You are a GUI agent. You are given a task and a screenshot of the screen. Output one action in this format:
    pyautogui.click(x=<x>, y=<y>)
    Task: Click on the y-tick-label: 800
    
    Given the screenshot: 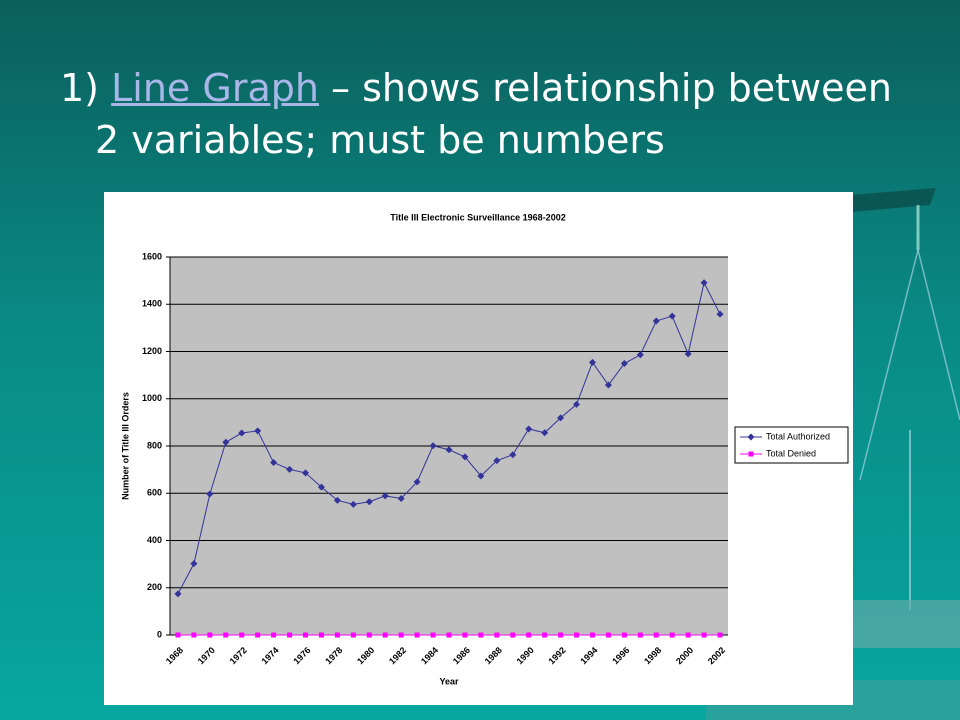 What is the action you would take?
    pyautogui.click(x=154, y=445)
    